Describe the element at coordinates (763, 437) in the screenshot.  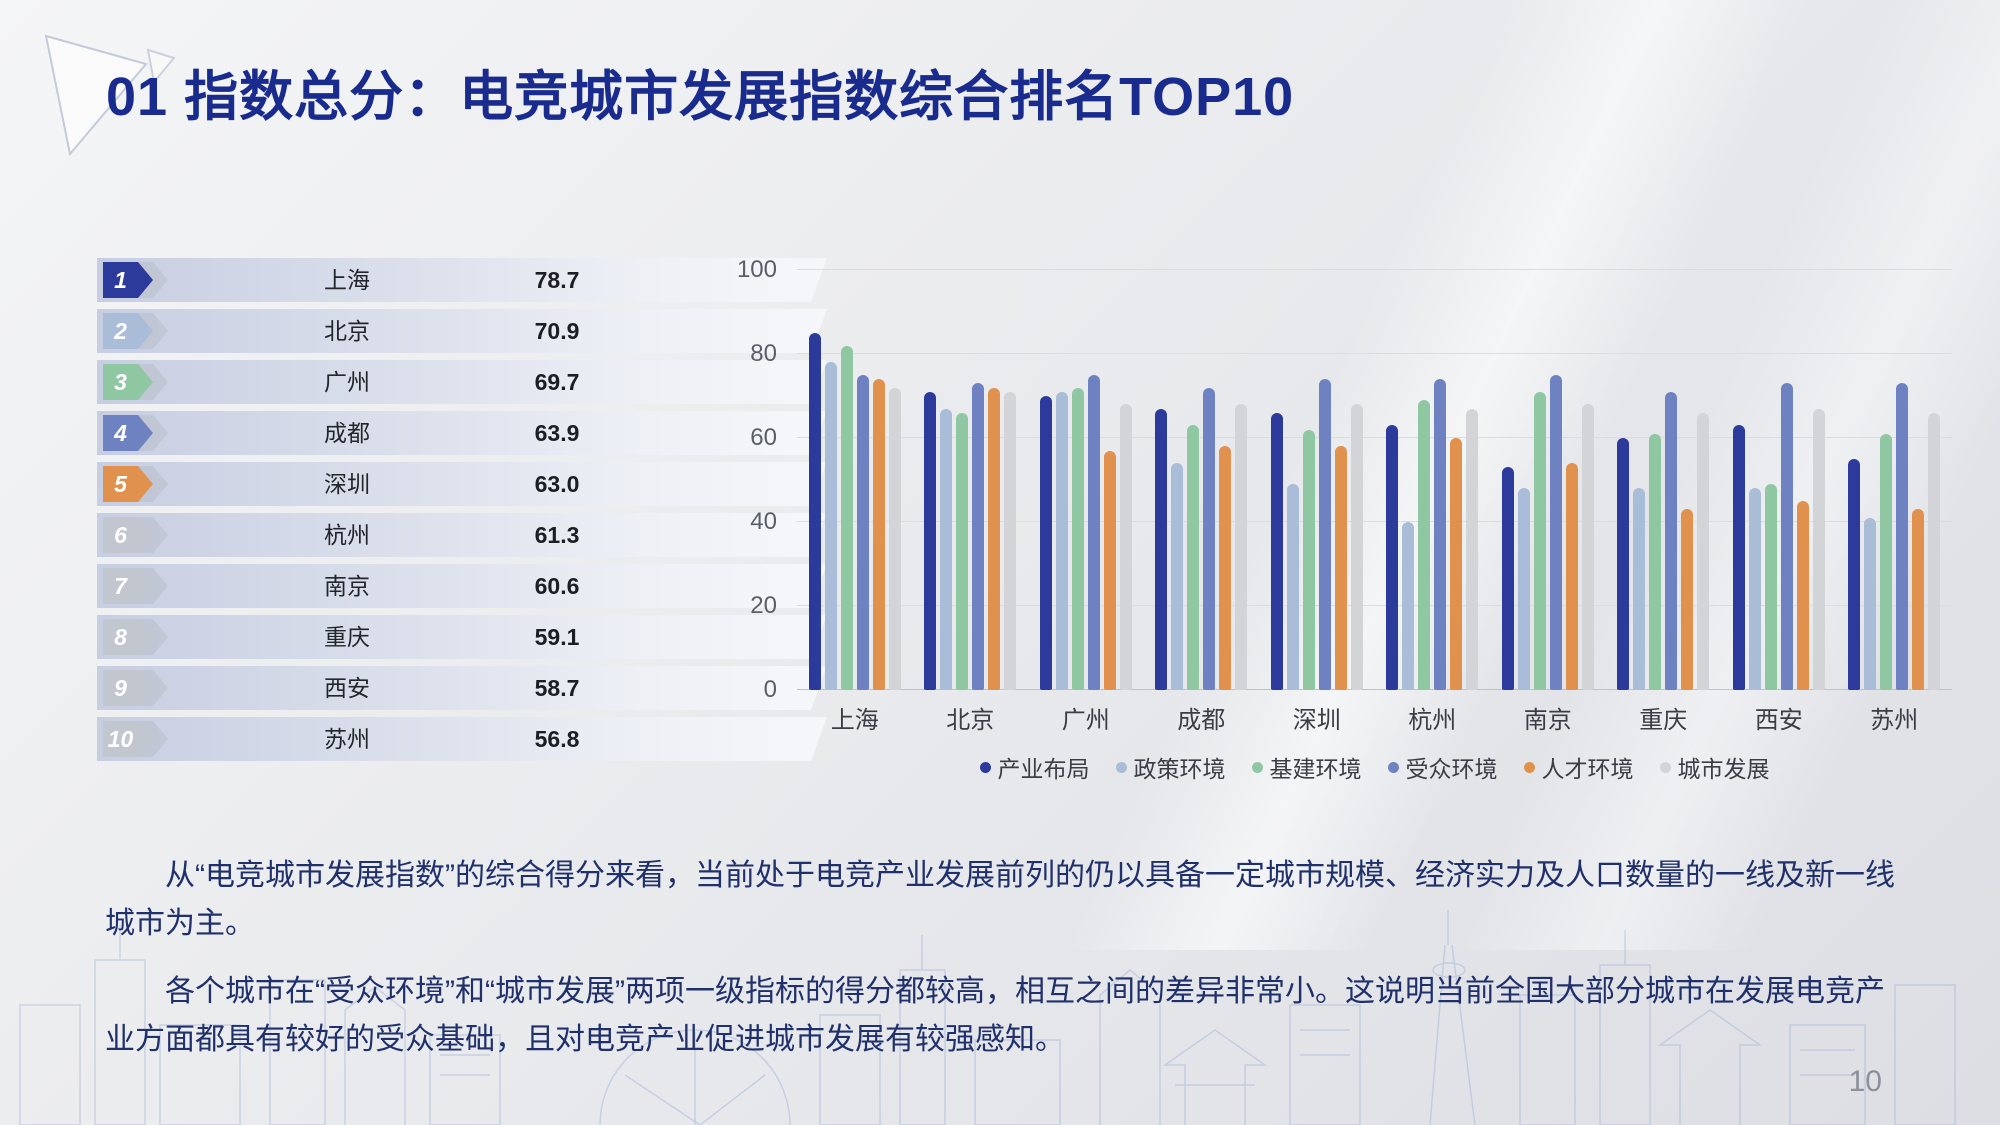
I see `y-axis-tick: 60` at that location.